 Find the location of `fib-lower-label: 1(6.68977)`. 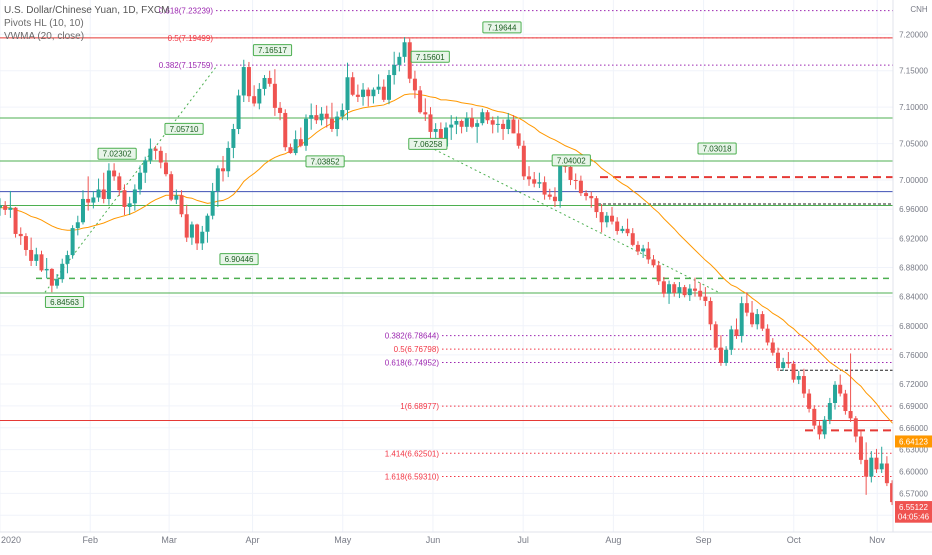

fib-lower-label: 1(6.68977) is located at coordinates (419, 406).